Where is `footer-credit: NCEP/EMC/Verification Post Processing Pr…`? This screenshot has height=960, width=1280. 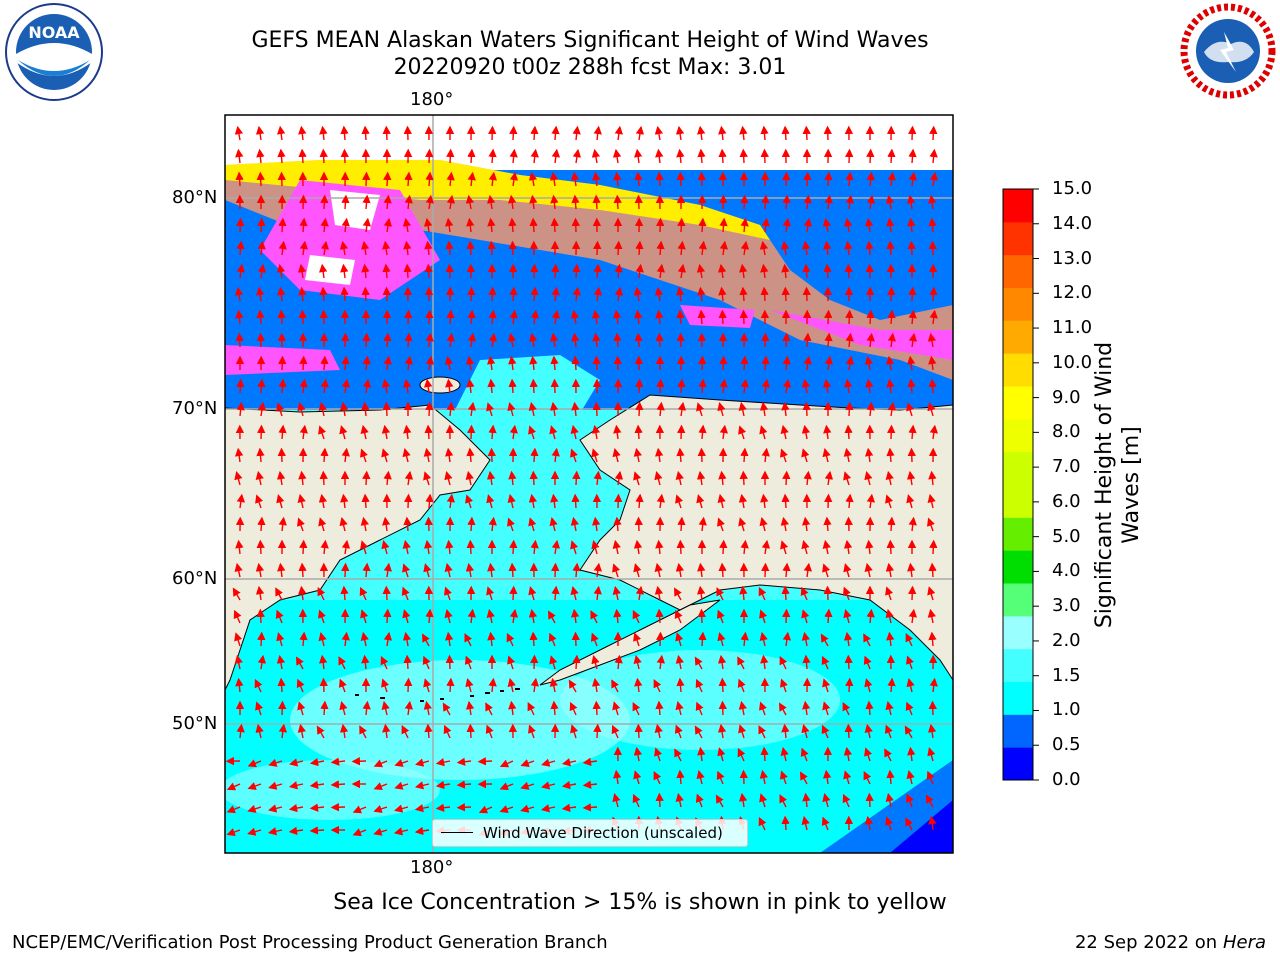
footer-credit: NCEP/EMC/Verification Post Processing Pr… is located at coordinates (310, 942).